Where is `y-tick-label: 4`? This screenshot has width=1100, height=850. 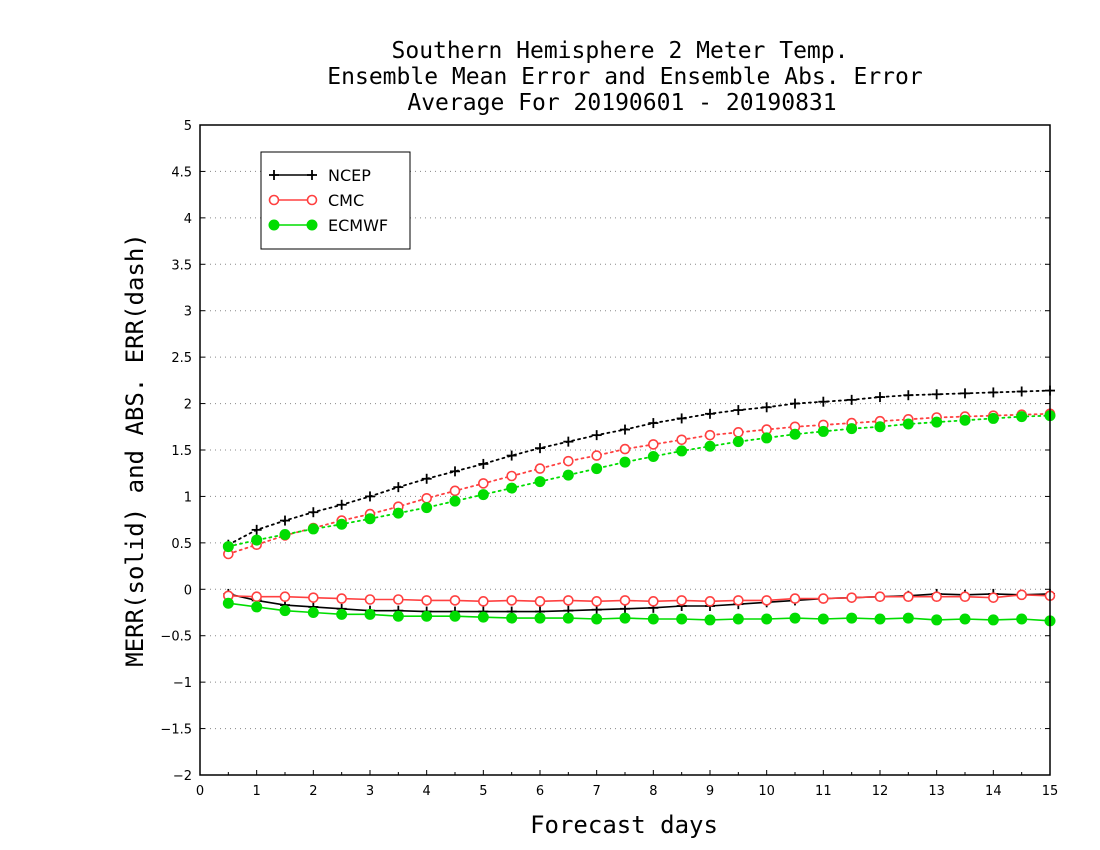 y-tick-label: 4 is located at coordinates (188, 219).